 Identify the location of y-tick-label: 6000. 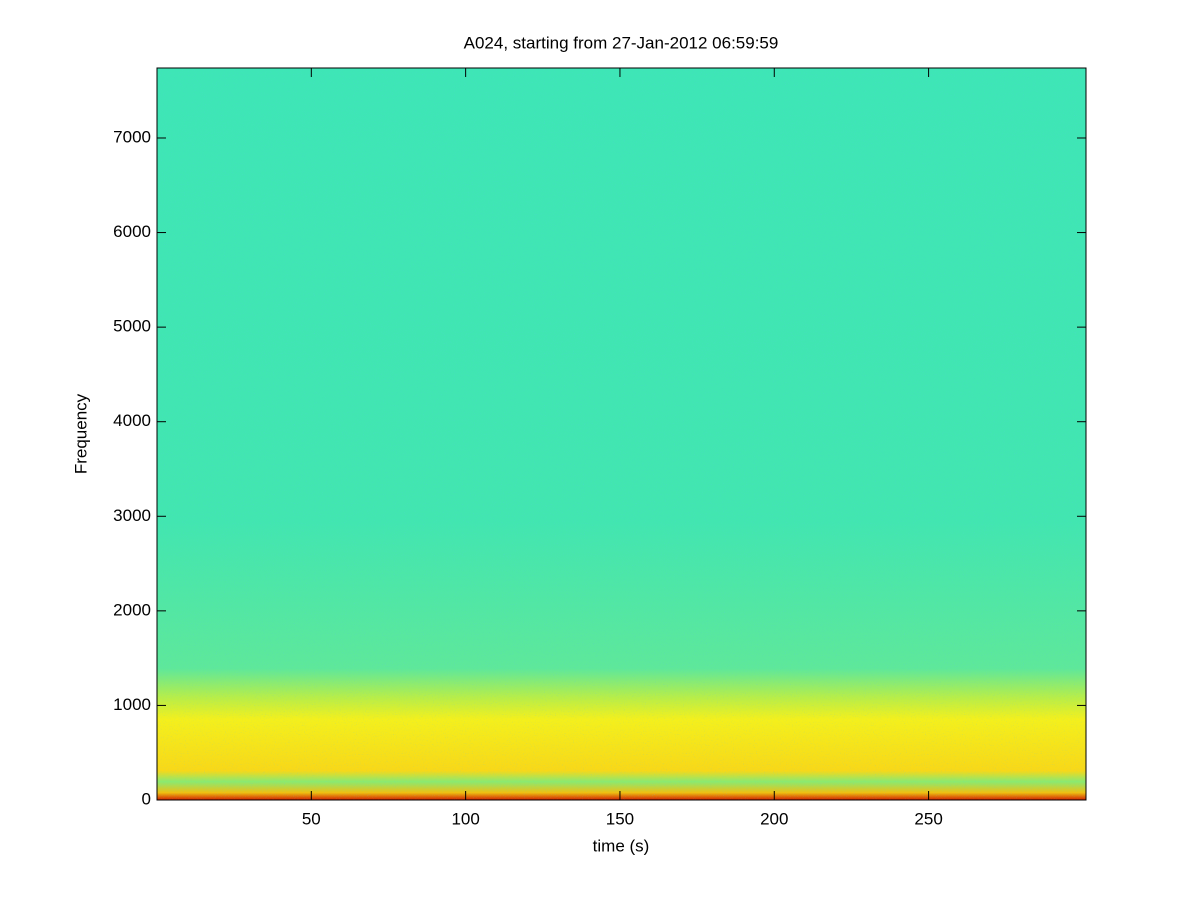
(132, 231).